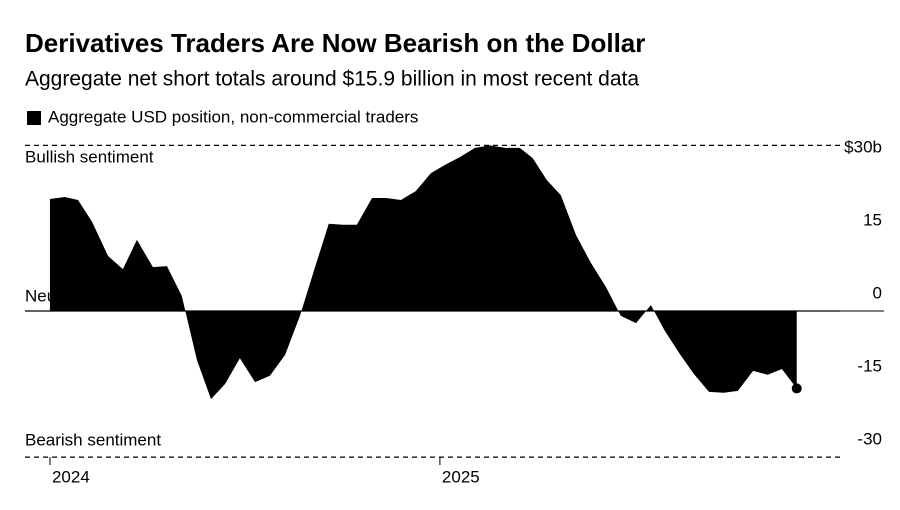 This screenshot has width=900, height=510. Describe the element at coordinates (877, 292) in the screenshot. I see `y-tick-label: 0` at that location.